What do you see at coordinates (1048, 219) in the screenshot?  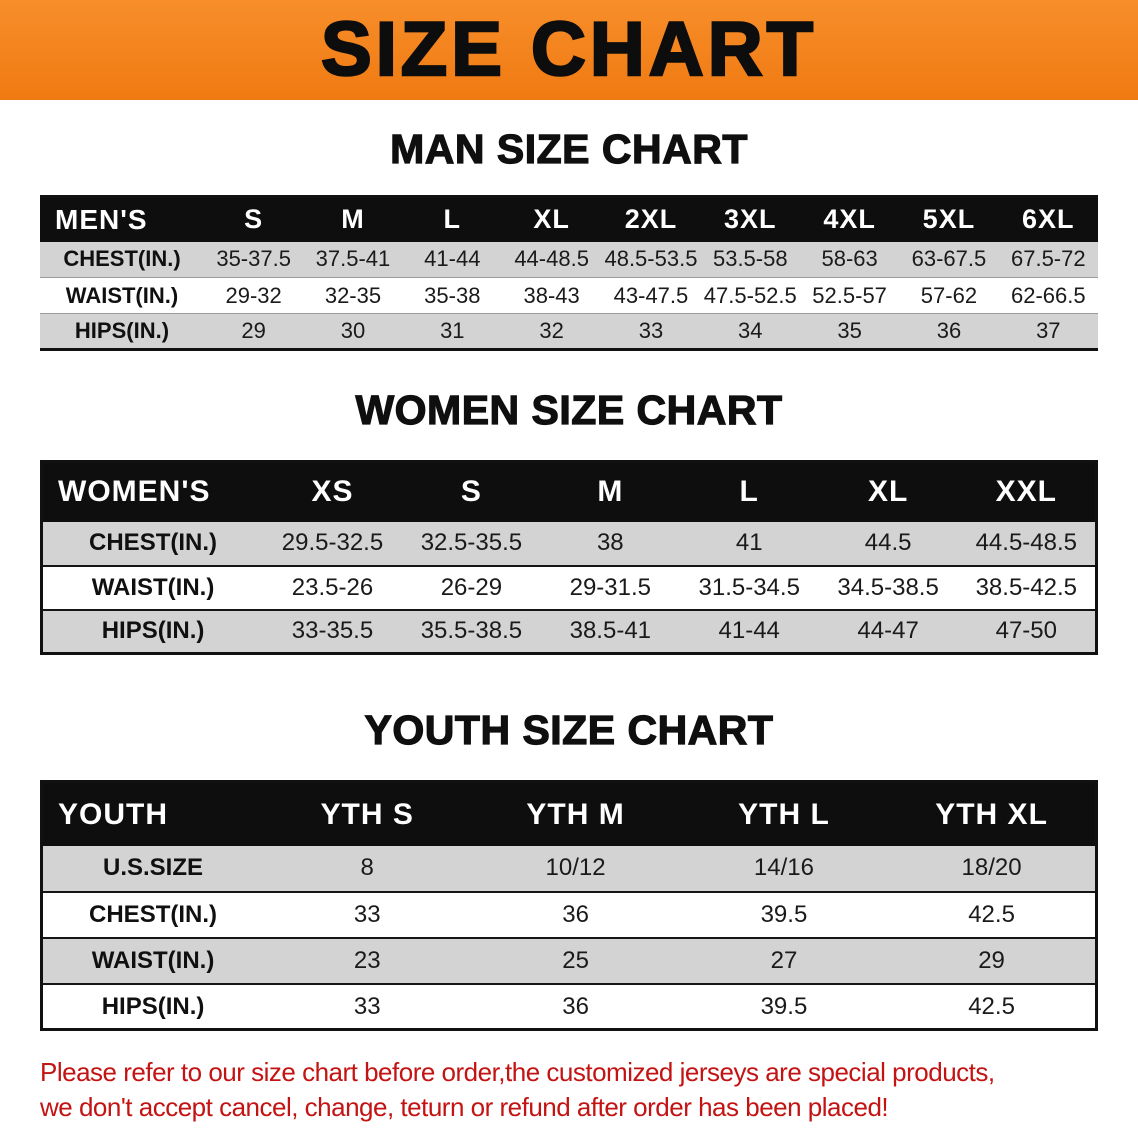 I see `men-col-header: 6XL` at bounding box center [1048, 219].